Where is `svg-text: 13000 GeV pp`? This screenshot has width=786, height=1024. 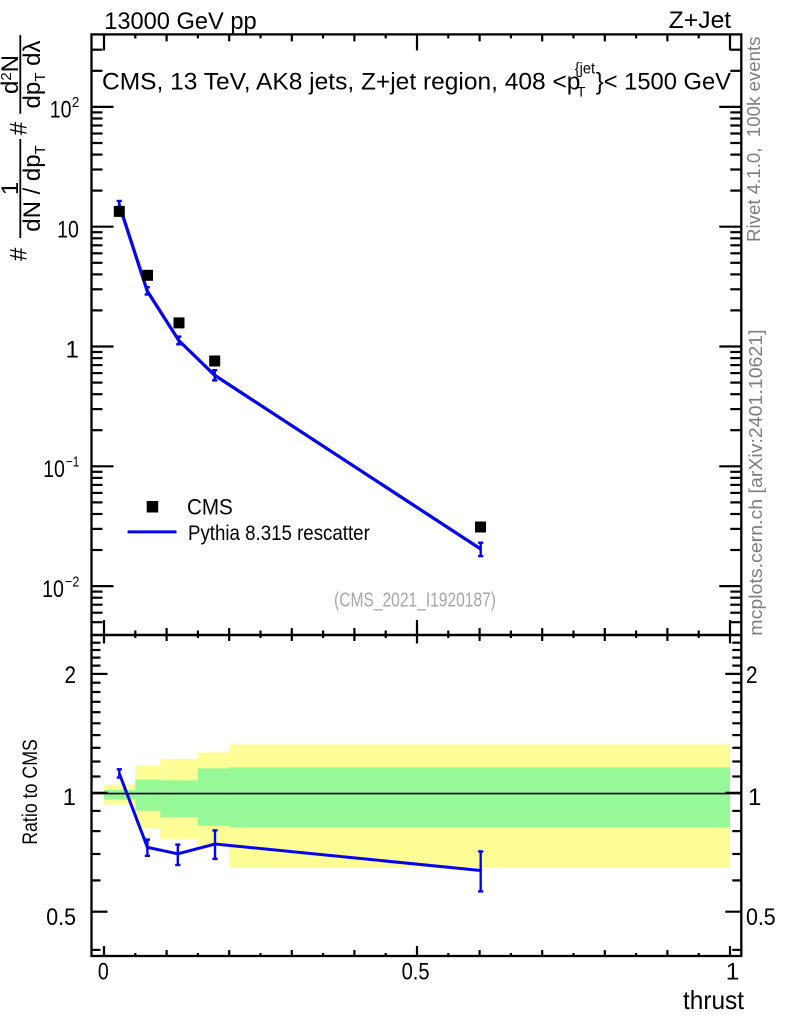 svg-text: 13000 GeV pp is located at coordinates (180, 21).